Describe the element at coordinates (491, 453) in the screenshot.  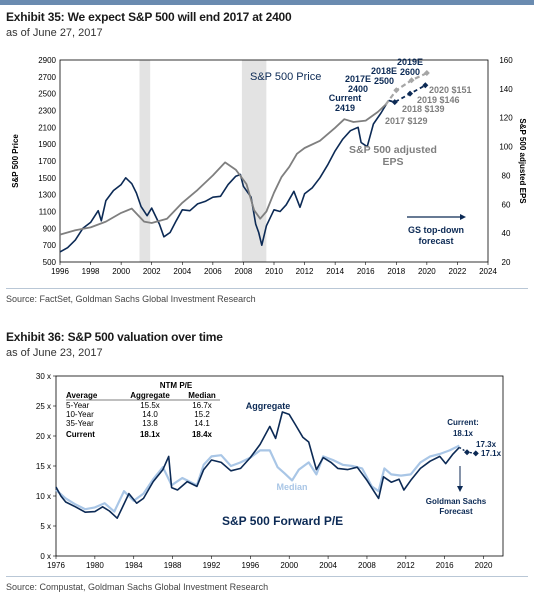
I see `forecast-value-2019: 17.1x` at that location.